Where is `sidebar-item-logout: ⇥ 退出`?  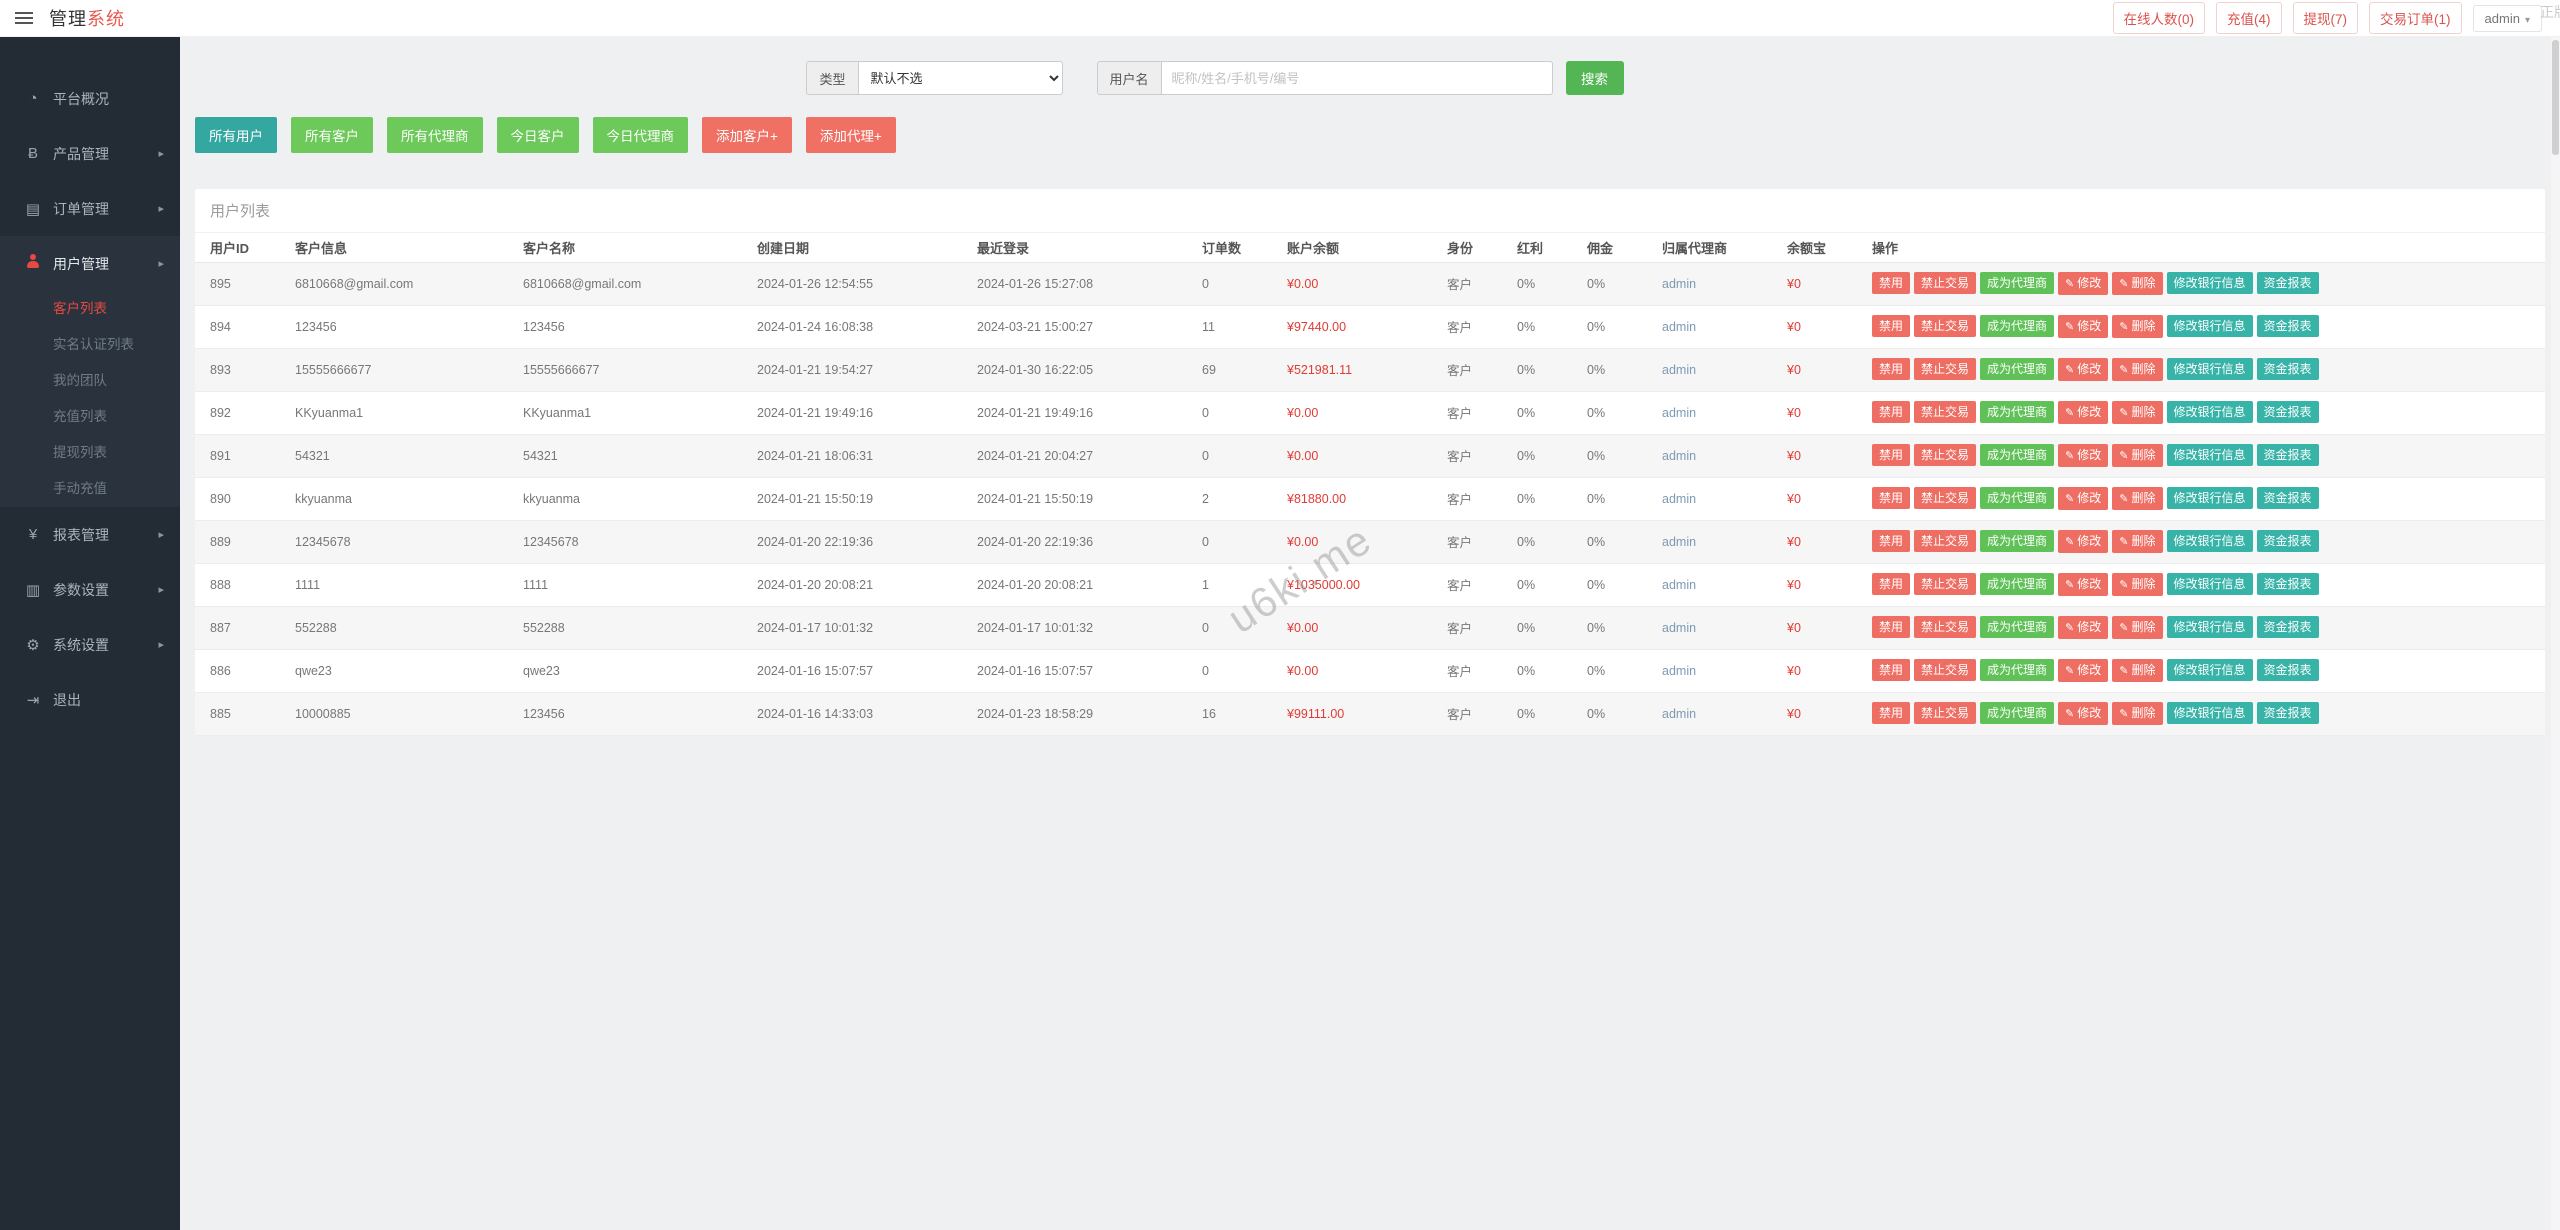
sidebar-item-logout: ⇥ 退出 is located at coordinates (90, 699).